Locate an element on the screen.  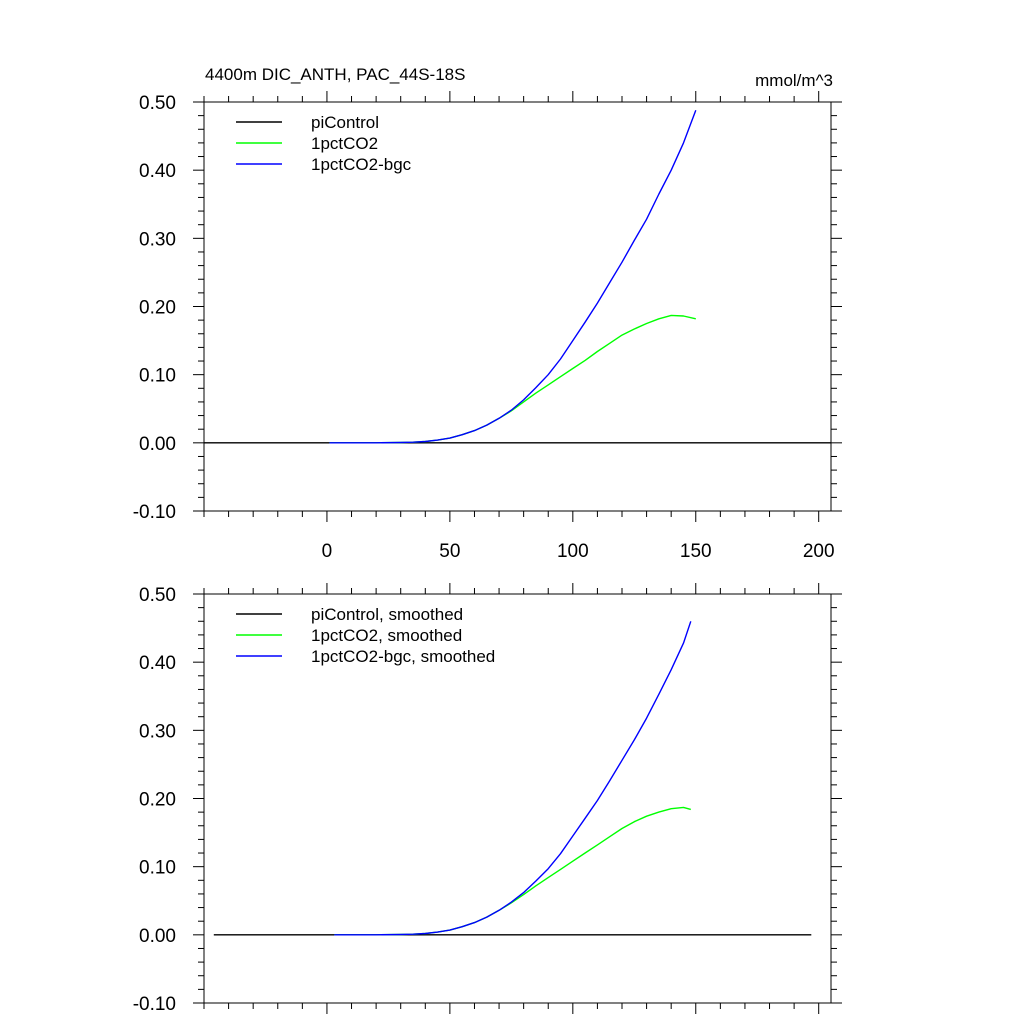
x-tick-label: 50 is located at coordinates (449, 551).